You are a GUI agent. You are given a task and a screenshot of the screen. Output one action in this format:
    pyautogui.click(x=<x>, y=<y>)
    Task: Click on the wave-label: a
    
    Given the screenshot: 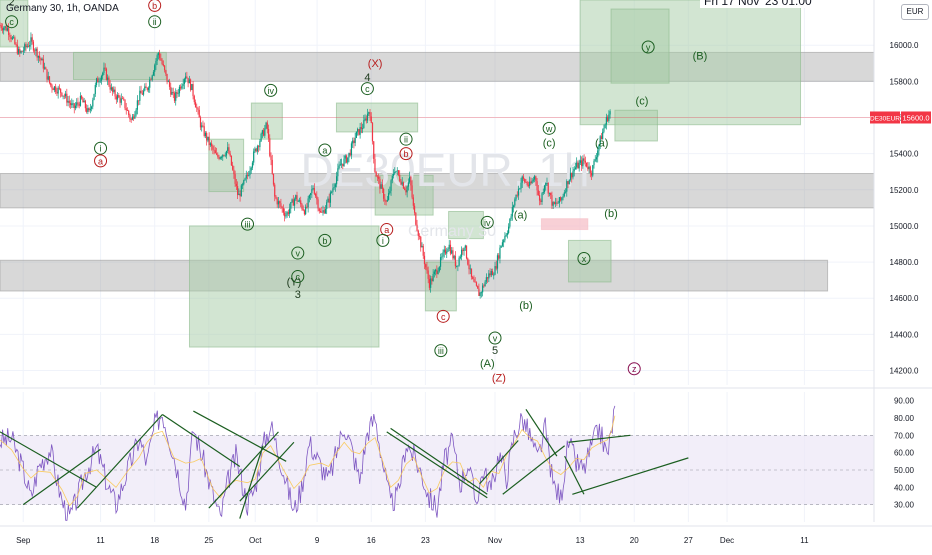 What is the action you would take?
    pyautogui.click(x=100, y=161)
    